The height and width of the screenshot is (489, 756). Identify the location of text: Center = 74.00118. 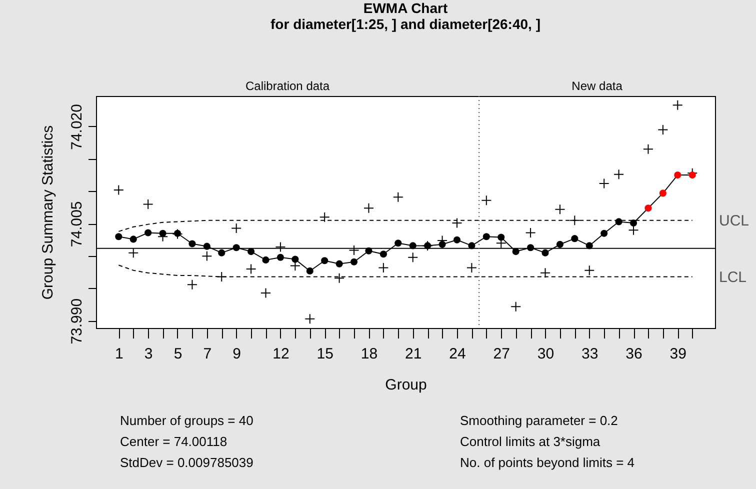
(174, 441).